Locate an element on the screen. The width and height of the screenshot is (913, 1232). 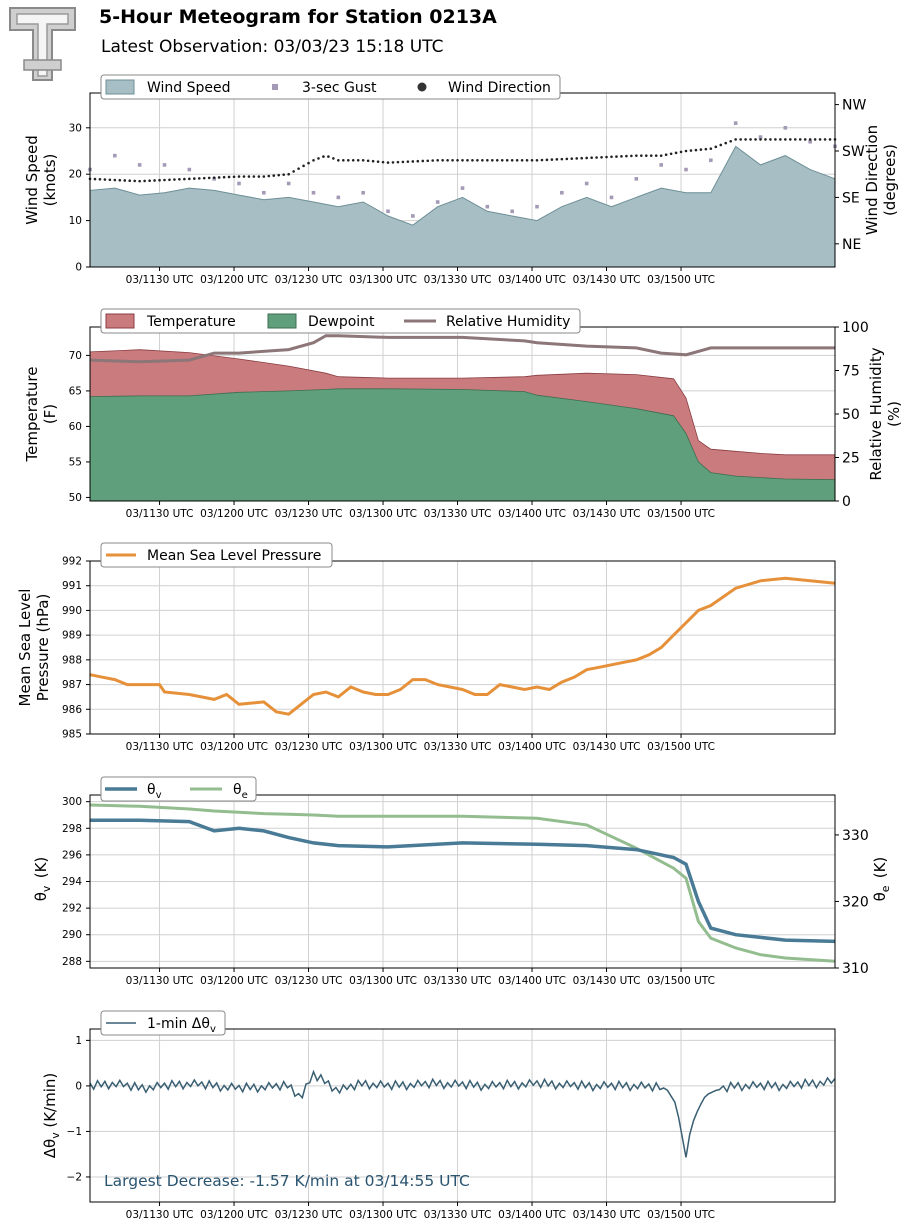
legend-rh-label: Relative Humidity is located at coordinates (508, 322).